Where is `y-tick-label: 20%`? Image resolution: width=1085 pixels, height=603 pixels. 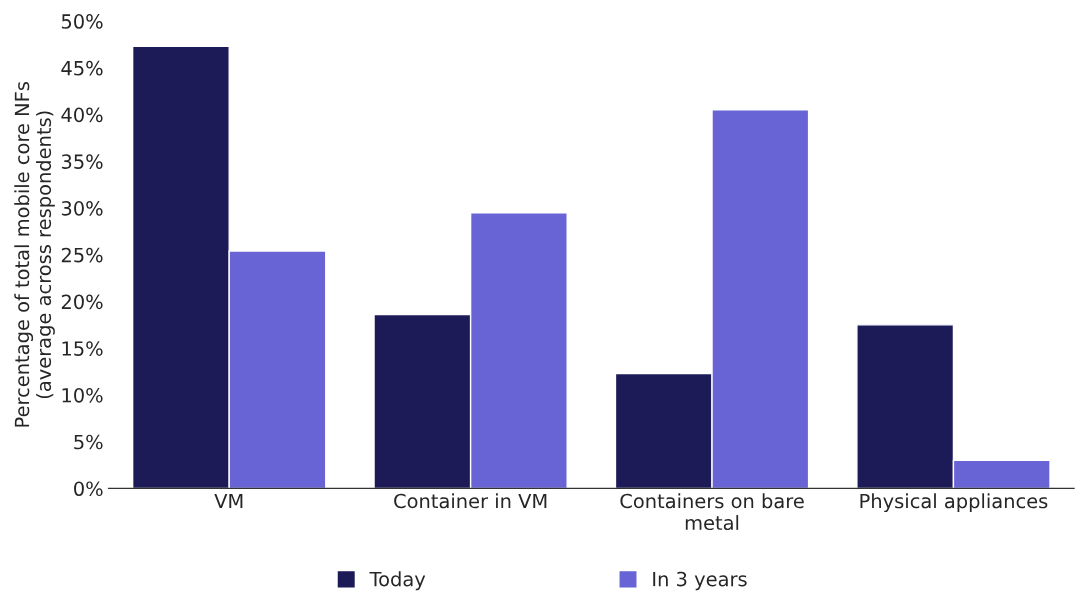
y-tick-label: 20% is located at coordinates (82, 302).